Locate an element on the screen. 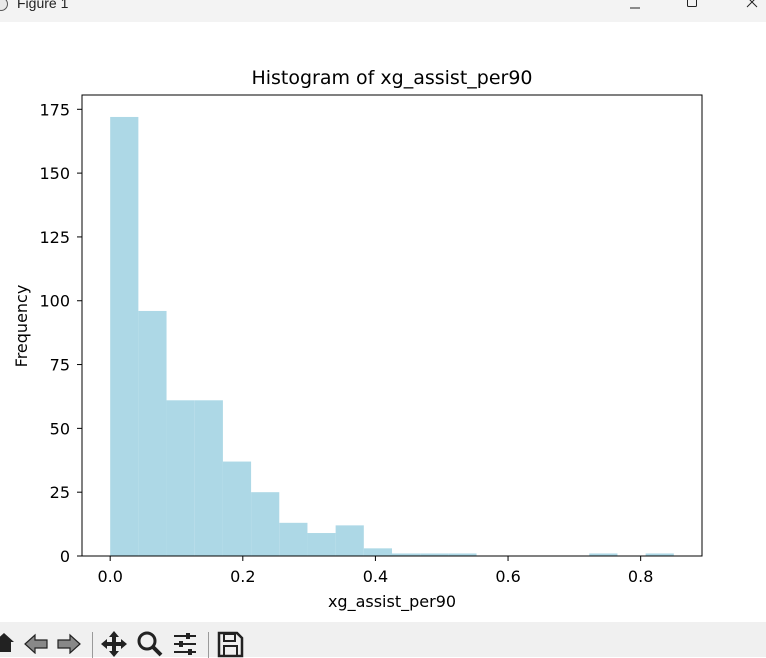 The height and width of the screenshot is (658, 766). y-tick-label: 150 is located at coordinates (54, 173).